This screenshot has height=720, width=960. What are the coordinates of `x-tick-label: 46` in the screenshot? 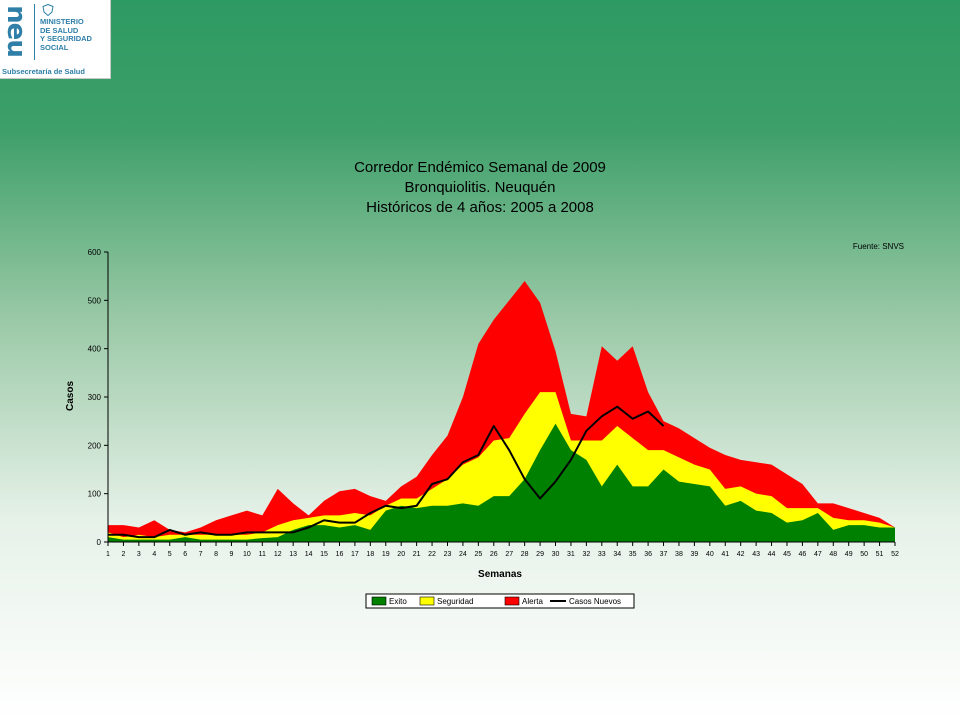 It's located at (803, 554).